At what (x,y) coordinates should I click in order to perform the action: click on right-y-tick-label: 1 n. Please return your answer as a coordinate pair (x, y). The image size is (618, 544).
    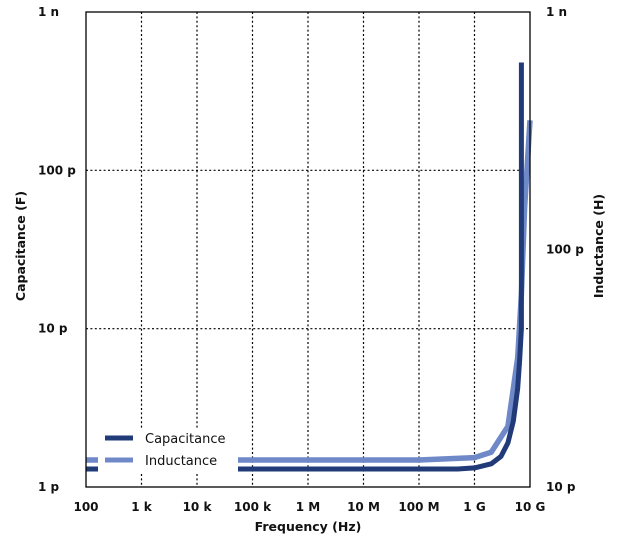
    Looking at the image, I should click on (556, 12).